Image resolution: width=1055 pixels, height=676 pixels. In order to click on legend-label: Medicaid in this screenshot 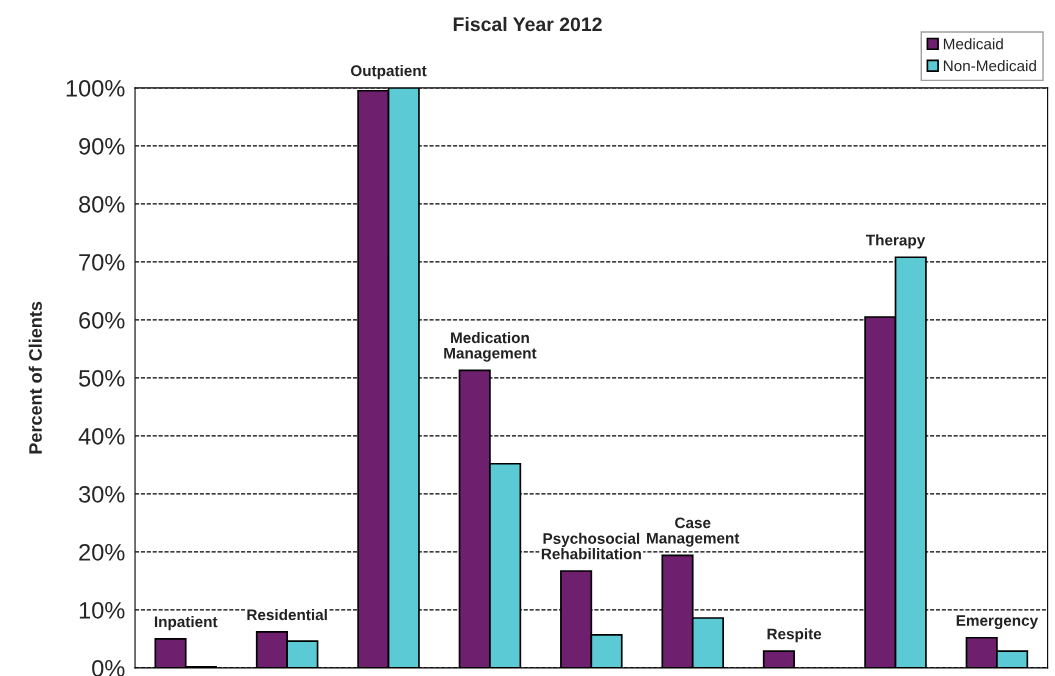, I will do `click(973, 44)`.